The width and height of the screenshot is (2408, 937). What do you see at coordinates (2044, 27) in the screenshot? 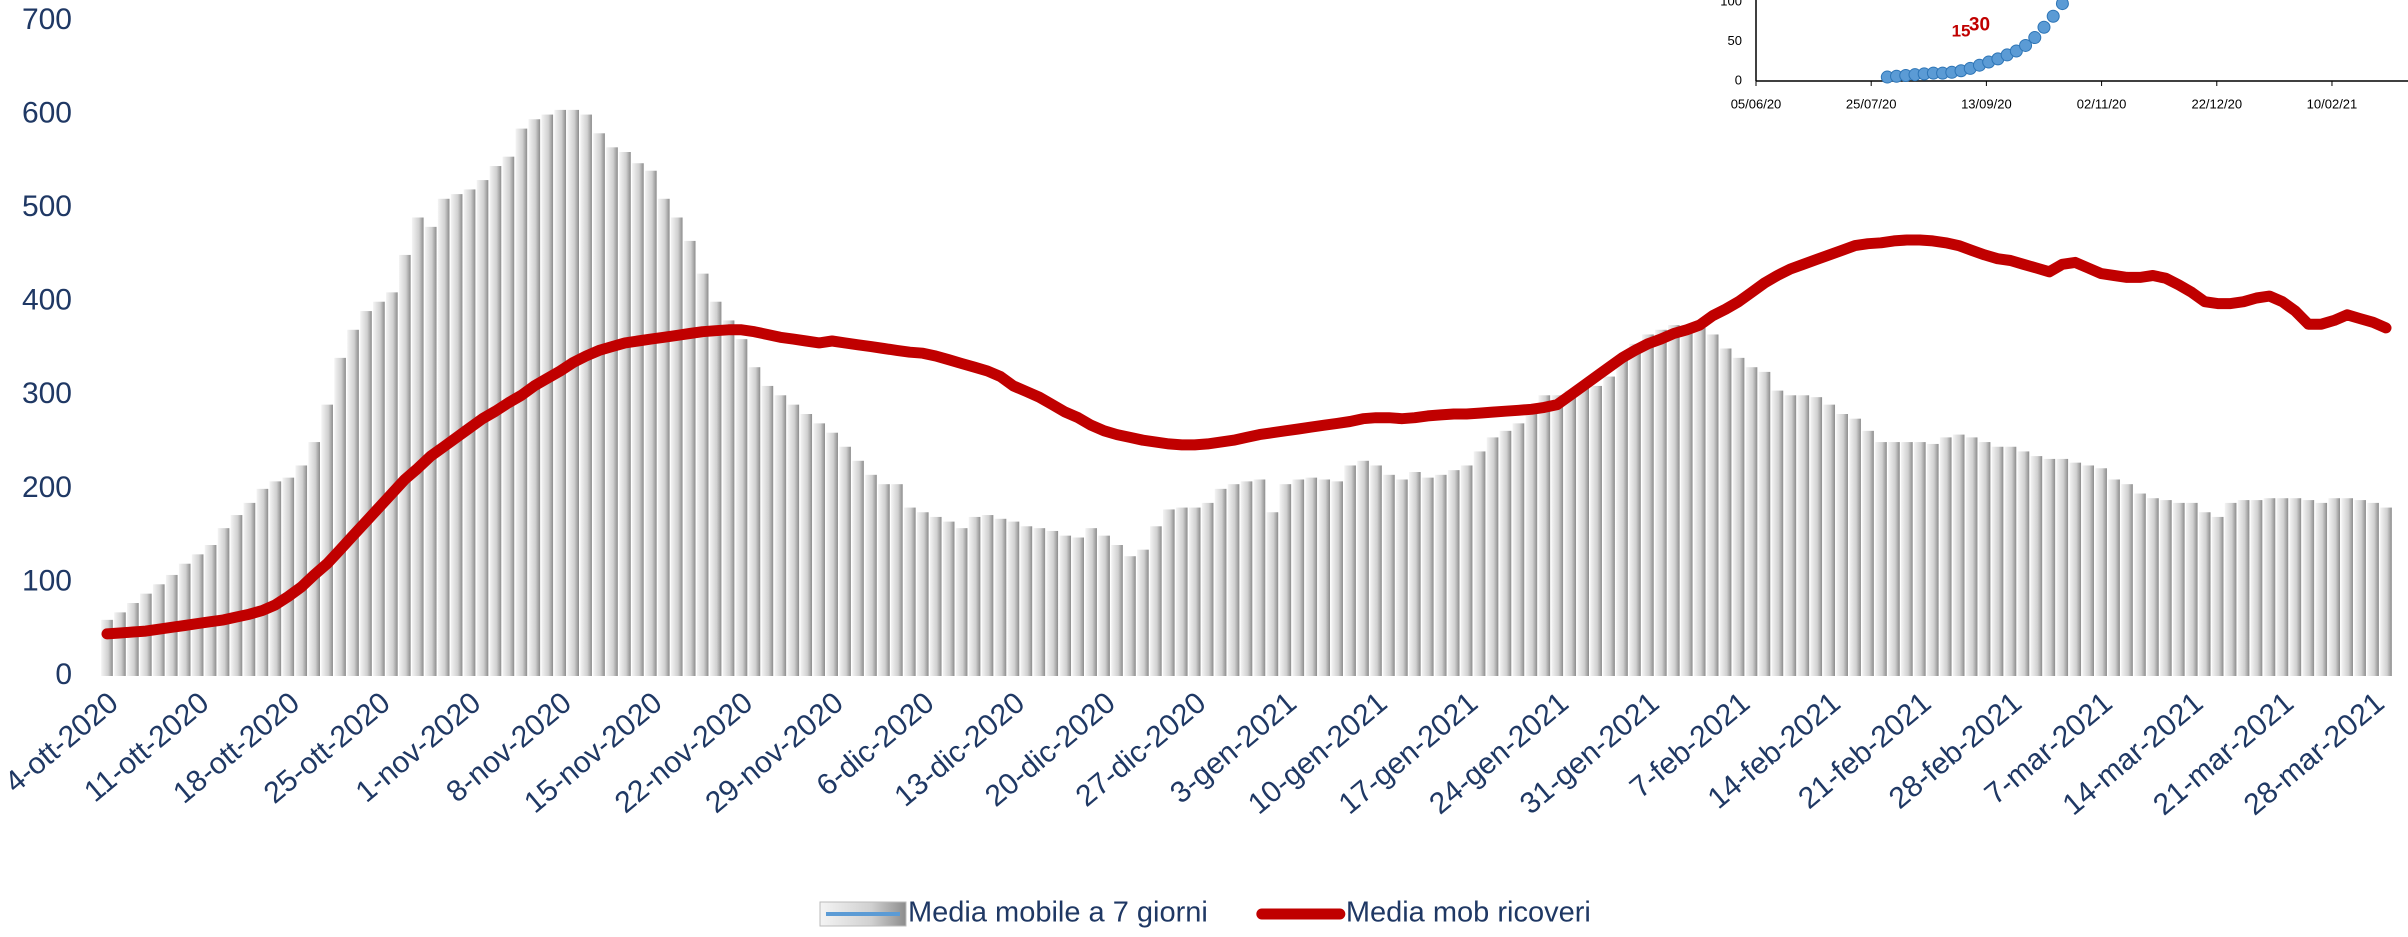
I see `inset-point` at bounding box center [2044, 27].